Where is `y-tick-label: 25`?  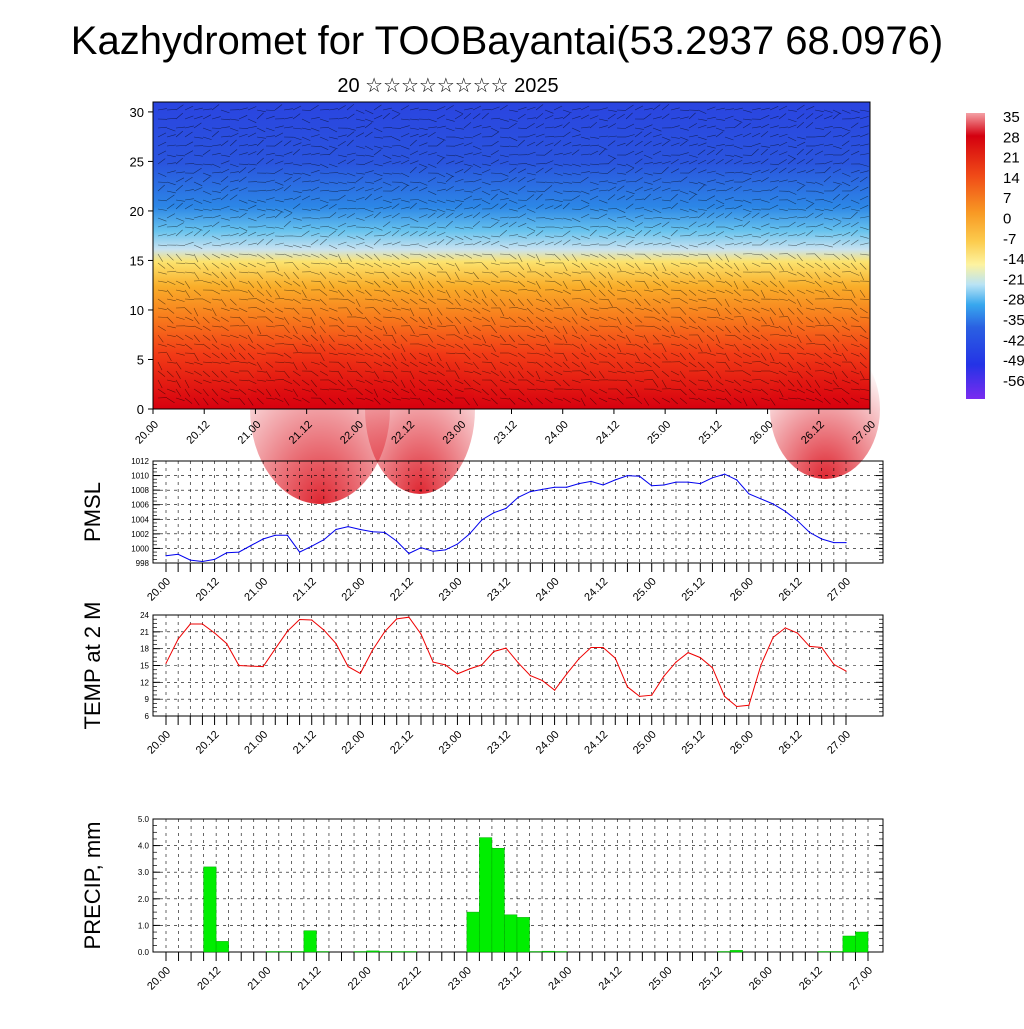
y-tick-label: 25 is located at coordinates (137, 161).